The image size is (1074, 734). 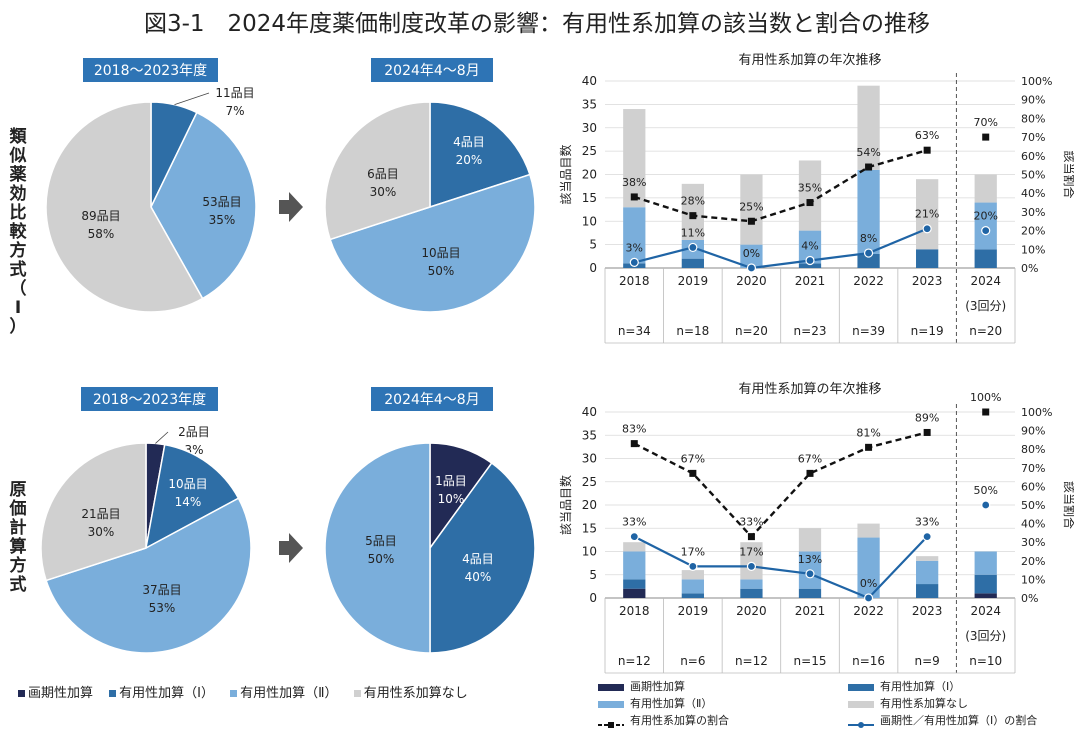 I want to click on total-ratio-label: 67%, so click(x=693, y=458).